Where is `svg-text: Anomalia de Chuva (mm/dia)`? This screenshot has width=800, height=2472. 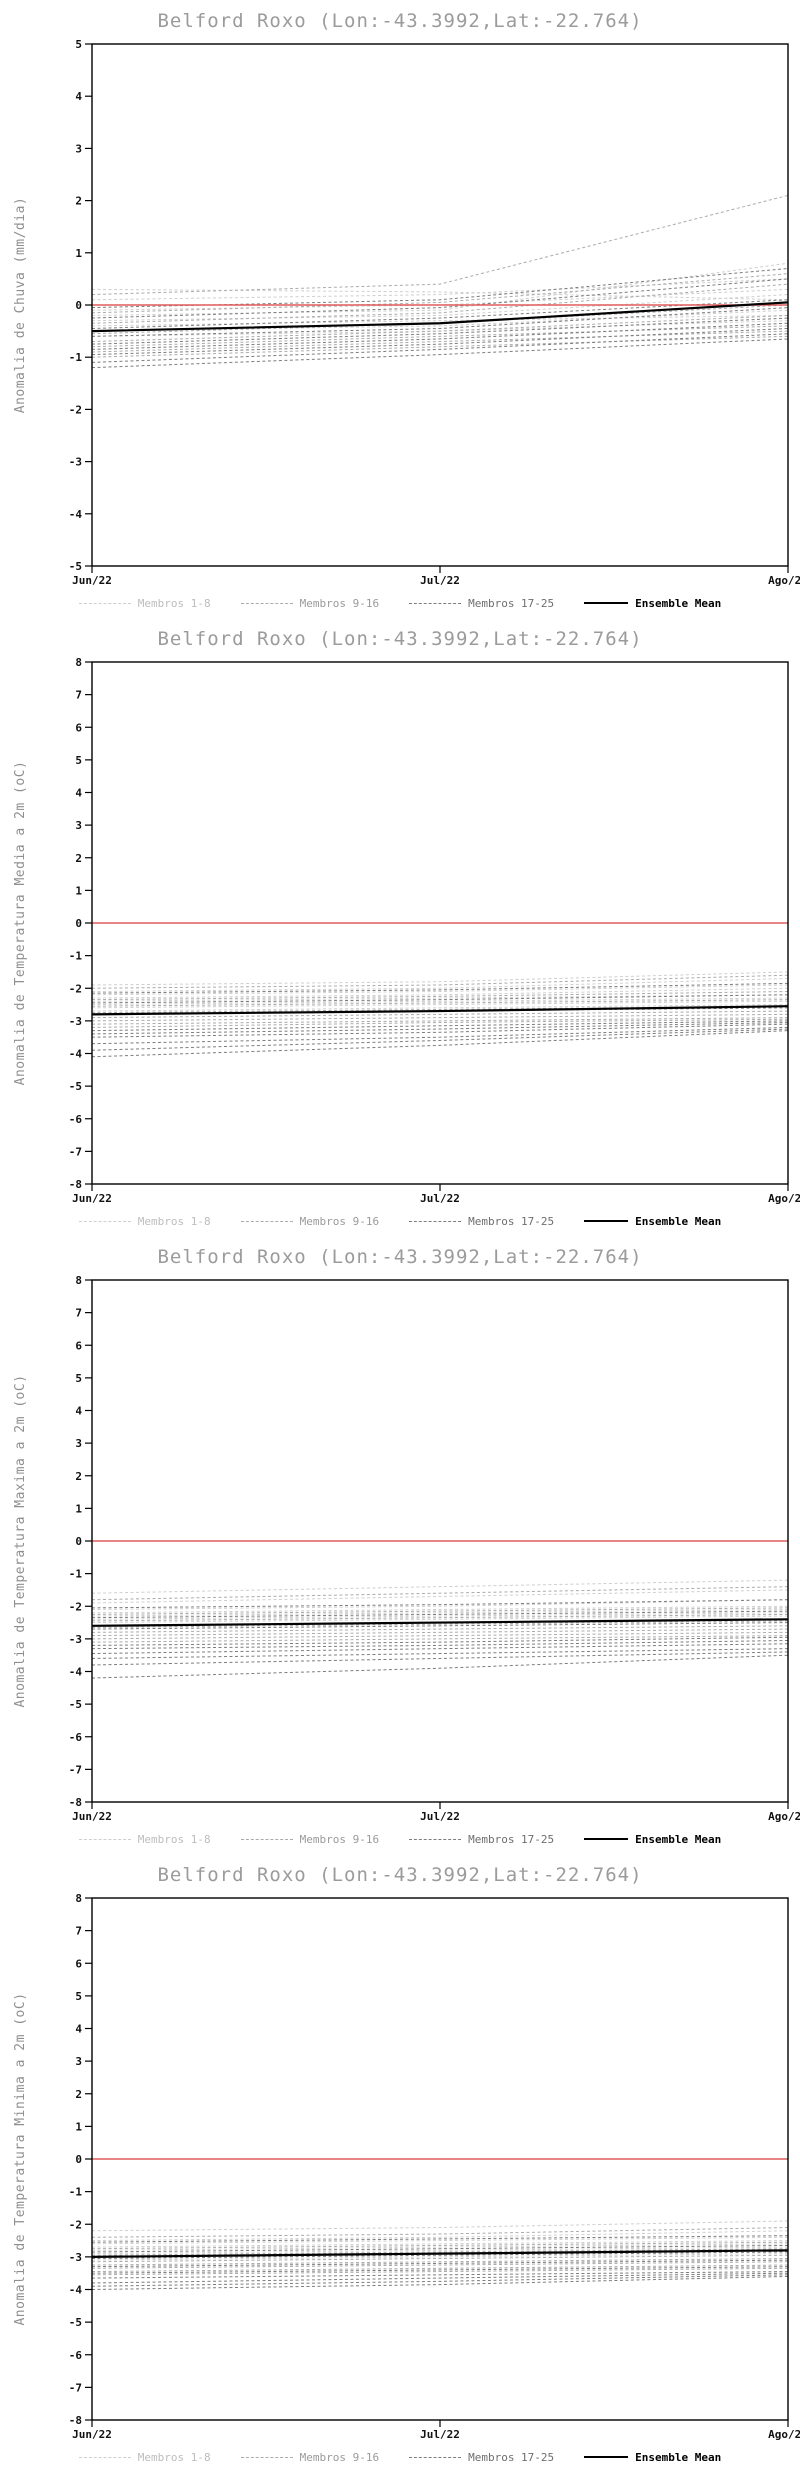
svg-text: Anomalia de Chuva (mm/dia) is located at coordinates (20, 305).